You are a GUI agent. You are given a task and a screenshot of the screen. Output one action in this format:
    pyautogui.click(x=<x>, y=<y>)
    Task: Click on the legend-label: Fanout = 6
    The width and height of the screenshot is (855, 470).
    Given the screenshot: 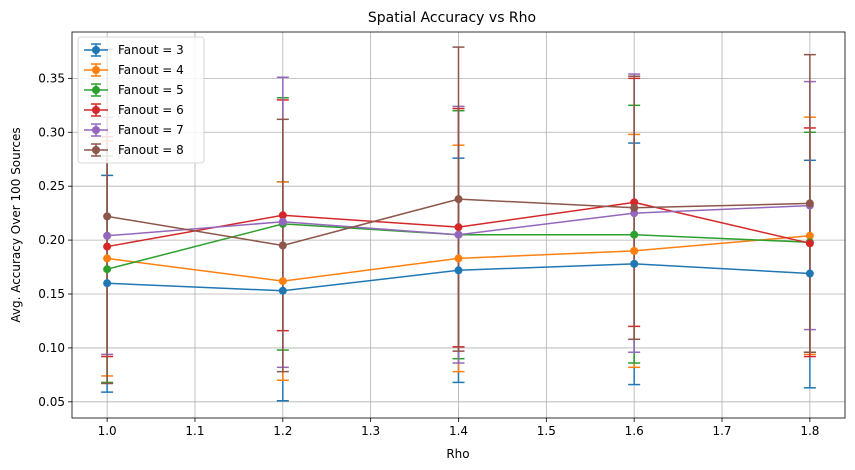 What is the action you would take?
    pyautogui.click(x=151, y=110)
    